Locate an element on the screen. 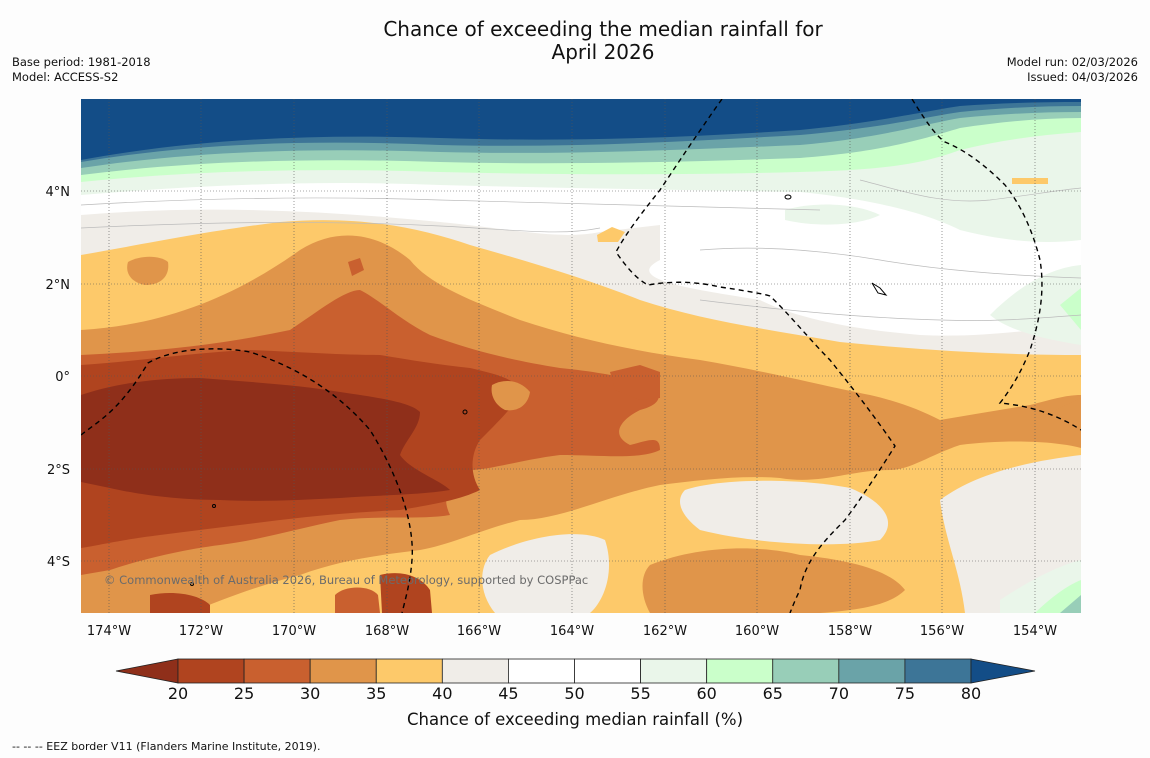  field-south-wet3 is located at coordinates (1070, 604).